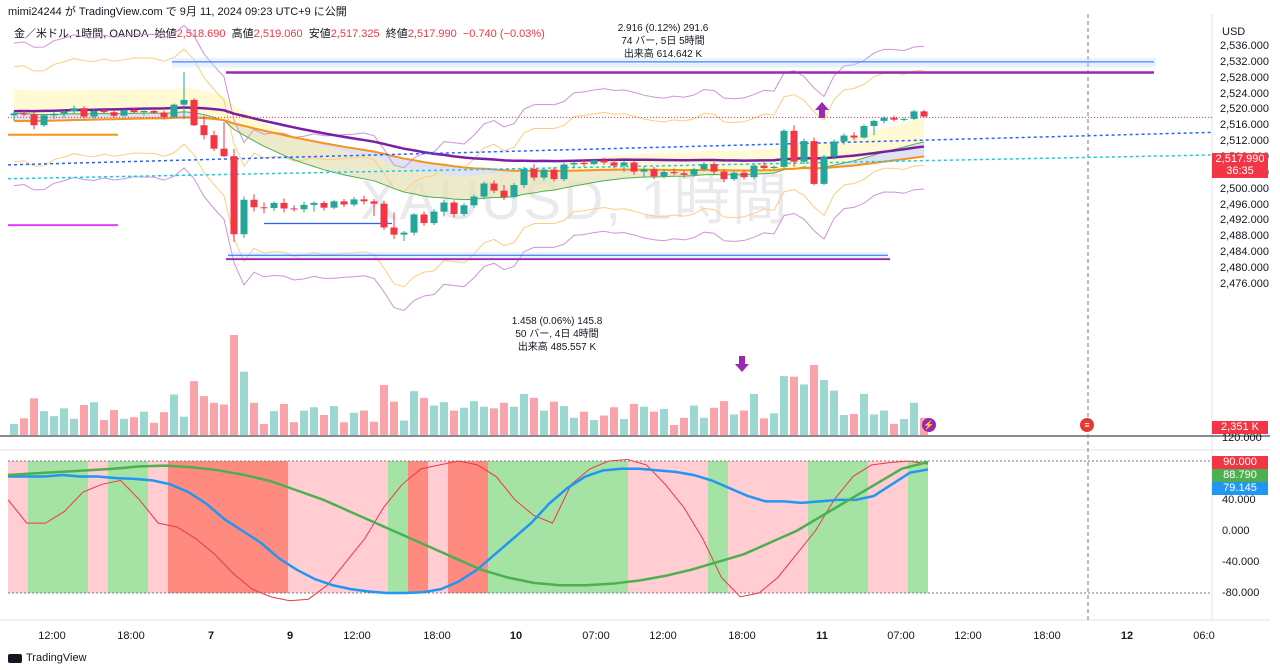 The height and width of the screenshot is (670, 1280). I want to click on us-flag-event-icon: ≡, so click(1087, 425).